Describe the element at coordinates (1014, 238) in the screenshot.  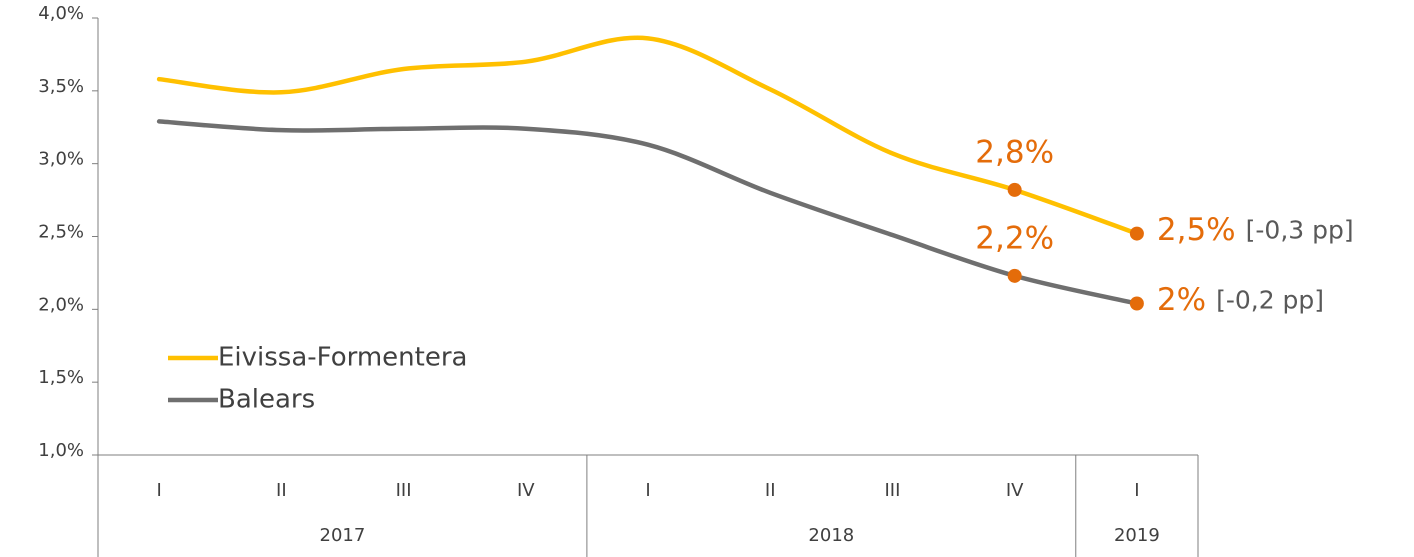
I see `data-label: 2,2%` at that location.